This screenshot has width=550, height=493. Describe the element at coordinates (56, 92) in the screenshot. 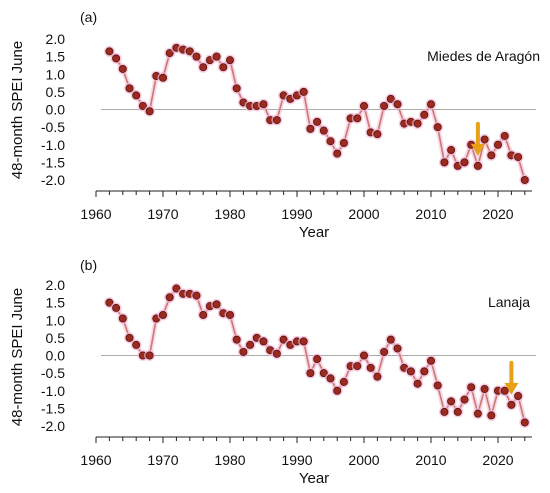

I see `y-tick-label: 0.5` at that location.